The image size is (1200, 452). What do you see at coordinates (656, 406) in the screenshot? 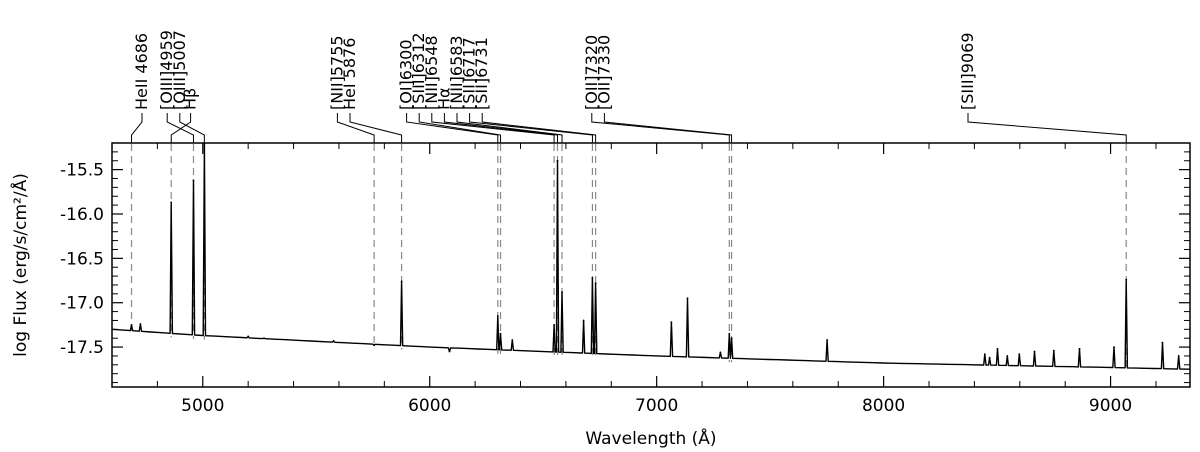
I see `x-tick-label: 7000` at bounding box center [656, 406].